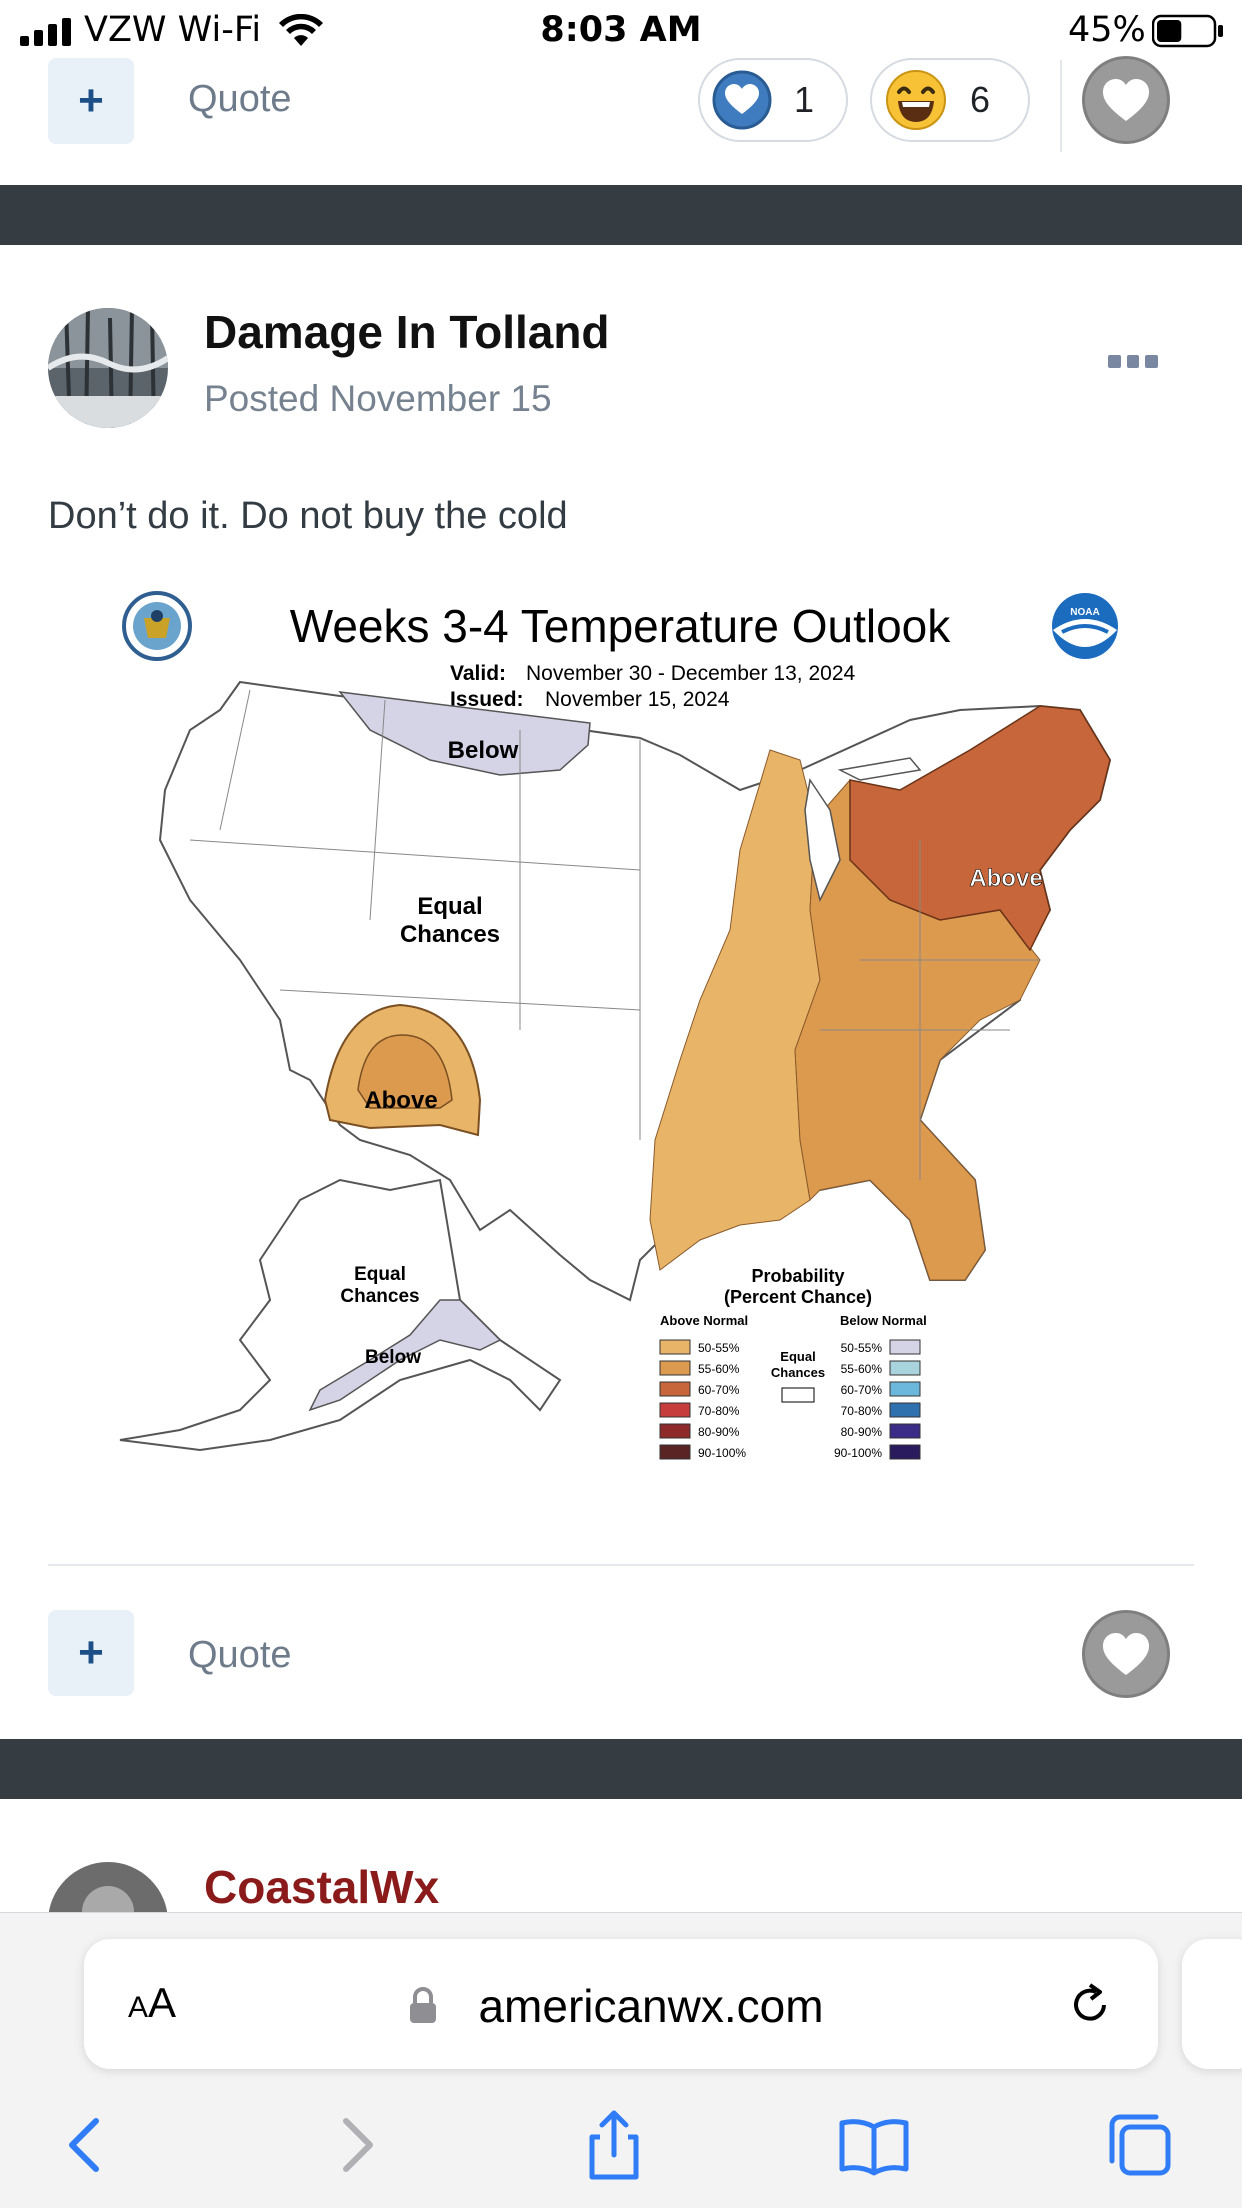 The height and width of the screenshot is (2208, 1242). Describe the element at coordinates (86, 2145) in the screenshot. I see `back-icon` at that location.